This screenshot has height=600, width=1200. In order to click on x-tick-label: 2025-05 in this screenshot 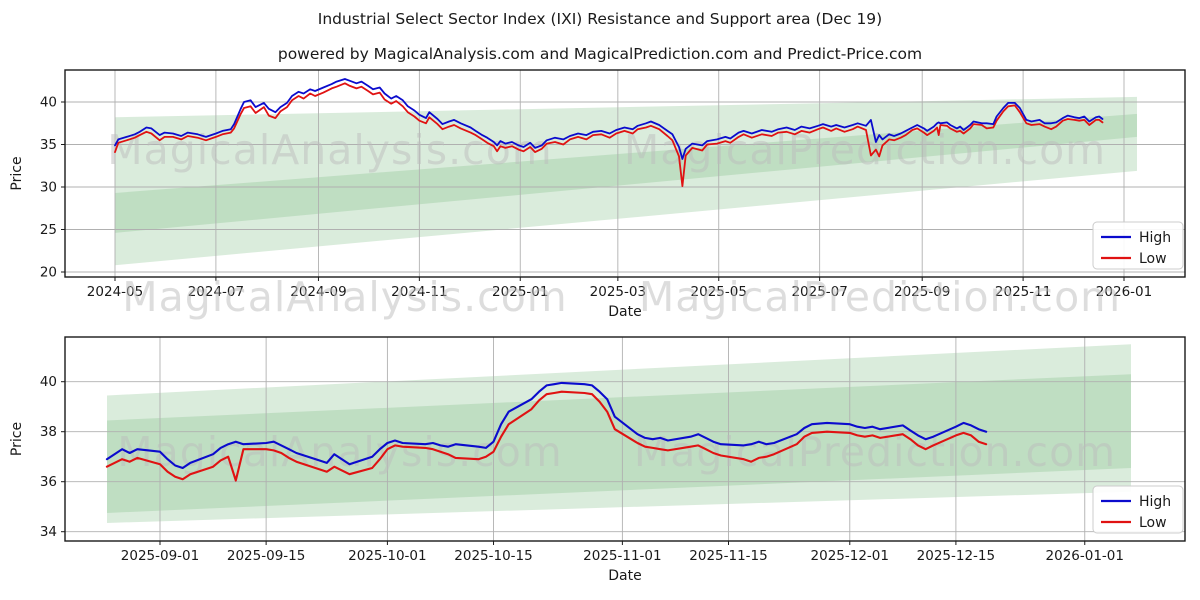, I will do `click(719, 292)`.